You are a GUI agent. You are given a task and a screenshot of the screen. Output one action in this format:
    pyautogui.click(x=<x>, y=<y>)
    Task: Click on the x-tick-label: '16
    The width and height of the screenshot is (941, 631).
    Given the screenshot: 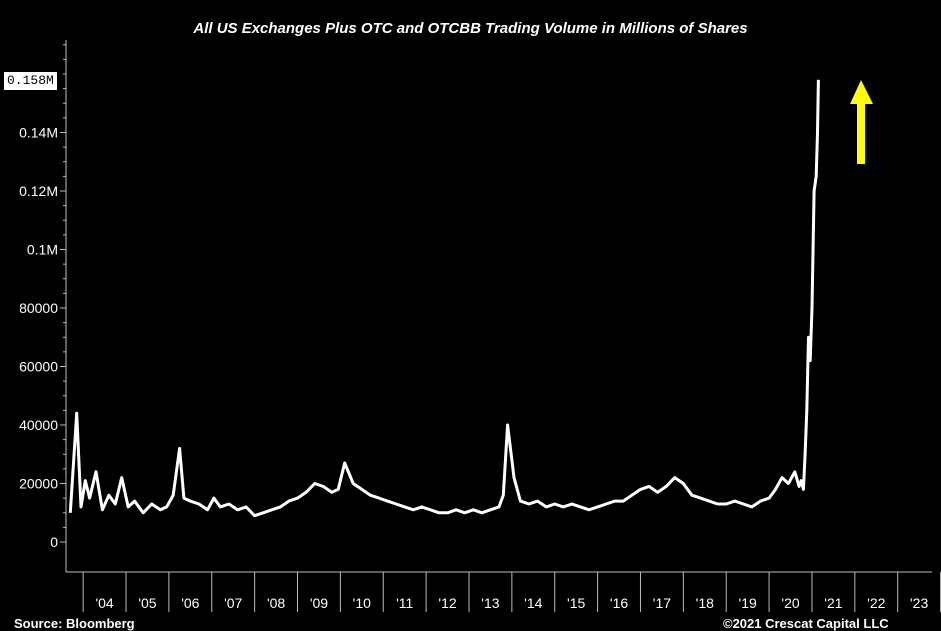 What is the action you would take?
    pyautogui.click(x=619, y=603)
    